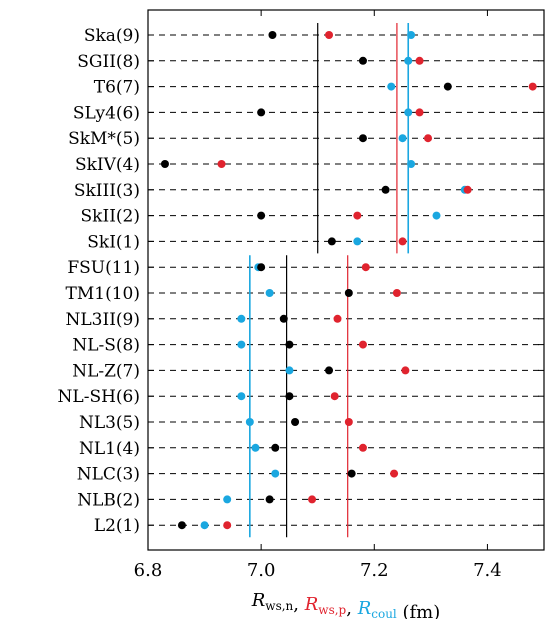  I want to click on y-tick-label: NL1(4), so click(109, 449).